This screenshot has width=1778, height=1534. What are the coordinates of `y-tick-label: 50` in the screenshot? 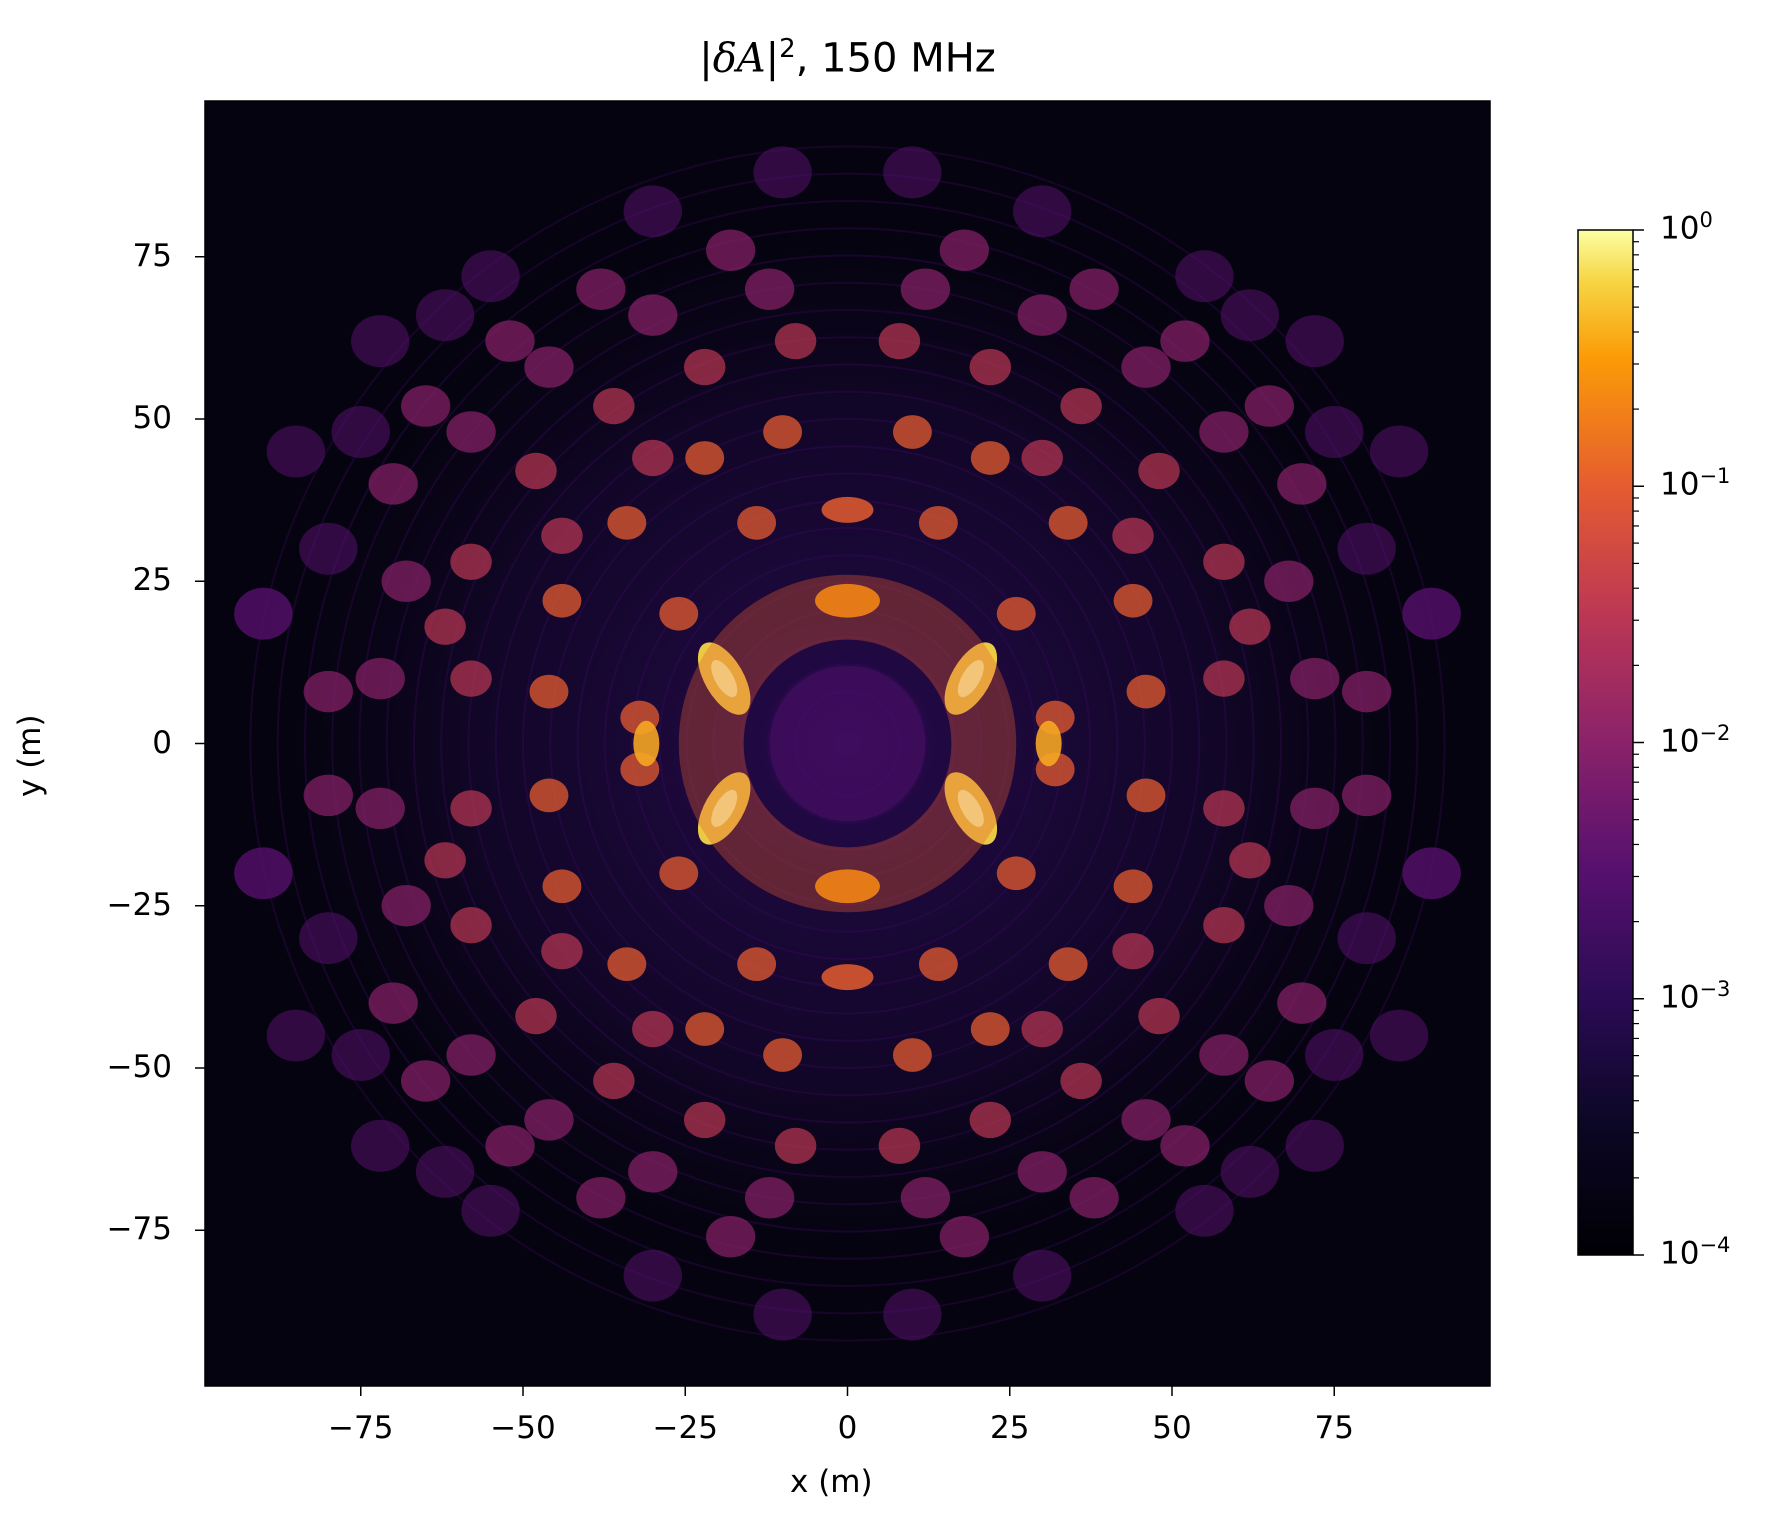 It's located at (152, 418).